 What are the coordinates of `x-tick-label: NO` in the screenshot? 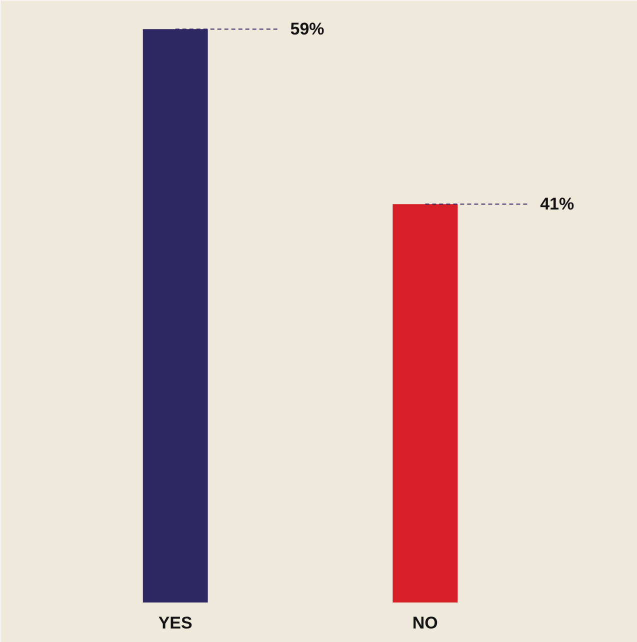 It's located at (425, 623).